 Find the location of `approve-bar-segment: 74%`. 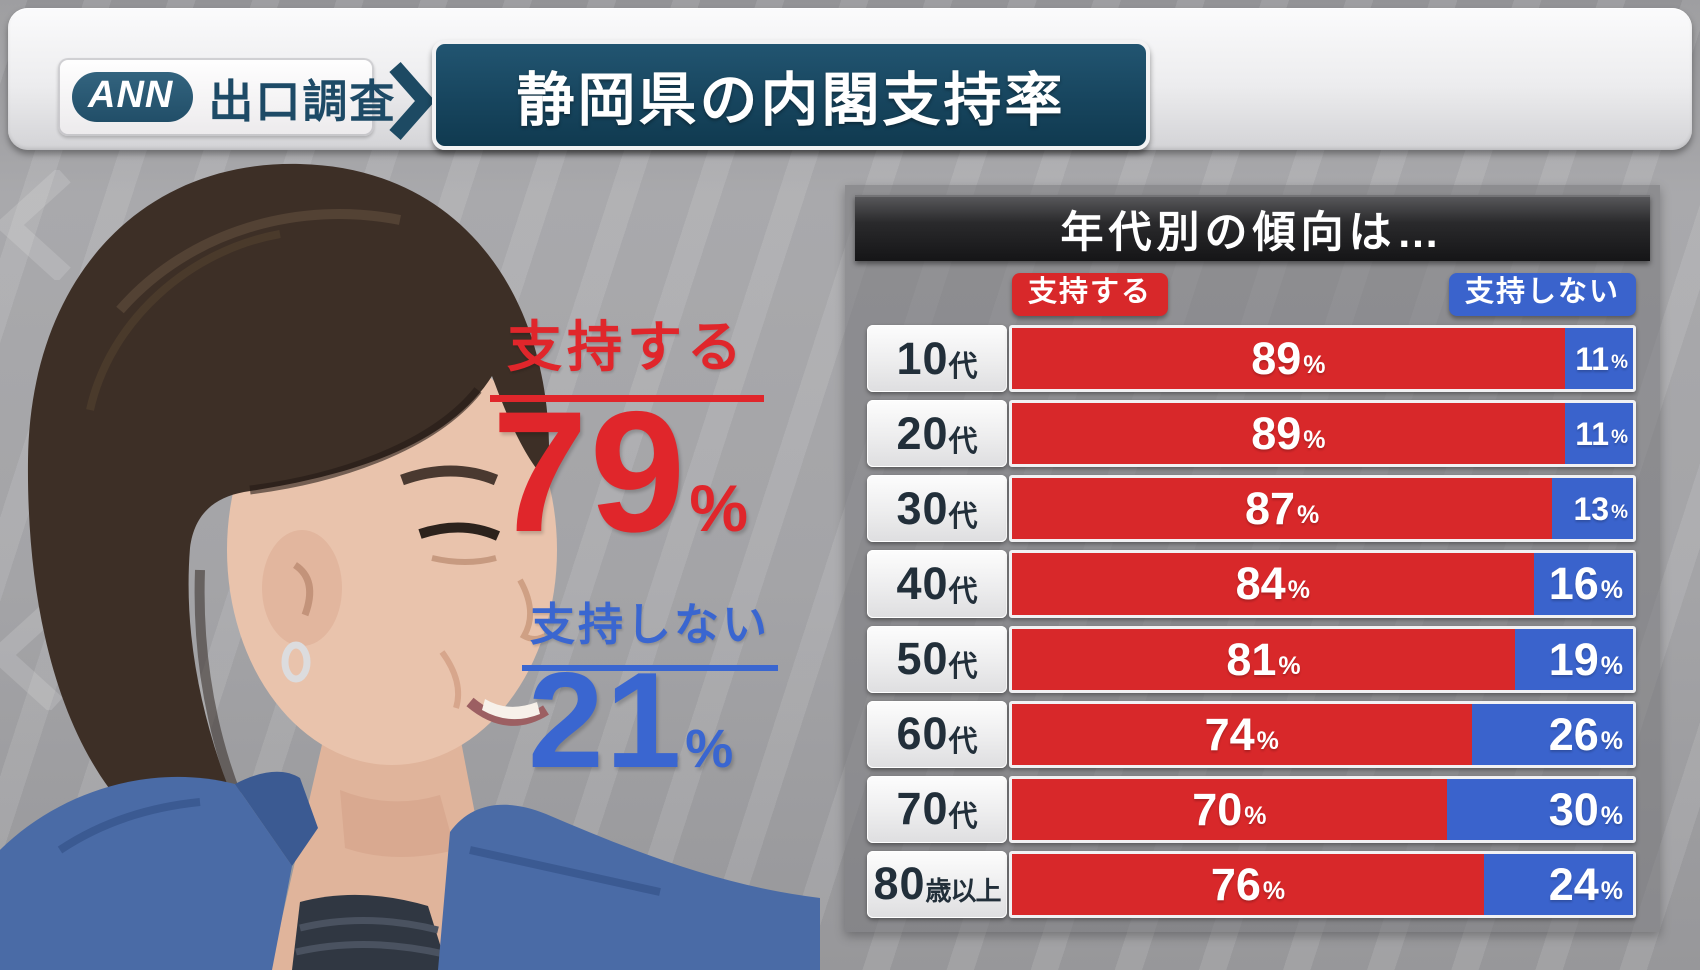

approve-bar-segment: 74% is located at coordinates (1242, 734).